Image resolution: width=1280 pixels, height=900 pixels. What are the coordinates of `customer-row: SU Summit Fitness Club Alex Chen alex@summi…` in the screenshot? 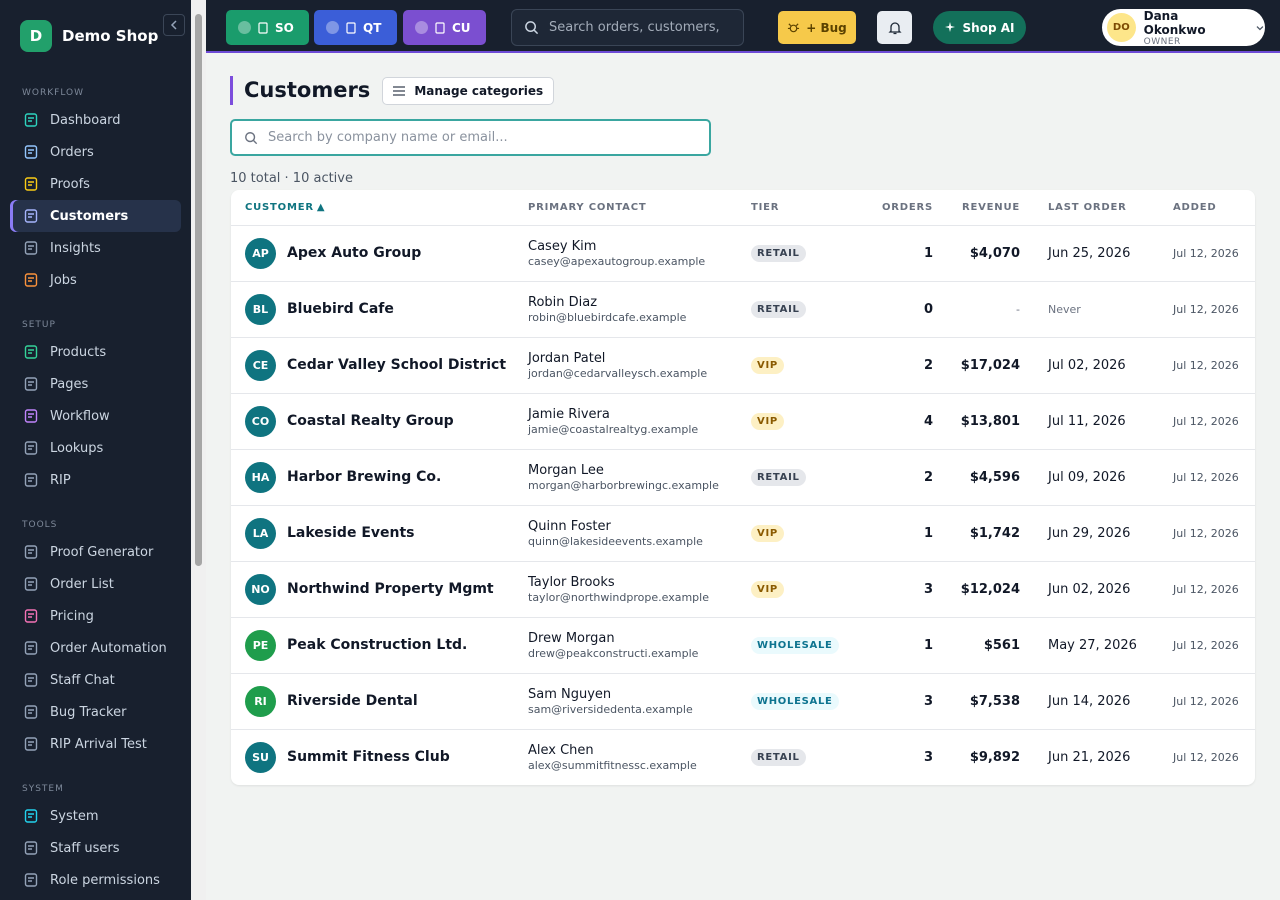 It's located at (743, 757).